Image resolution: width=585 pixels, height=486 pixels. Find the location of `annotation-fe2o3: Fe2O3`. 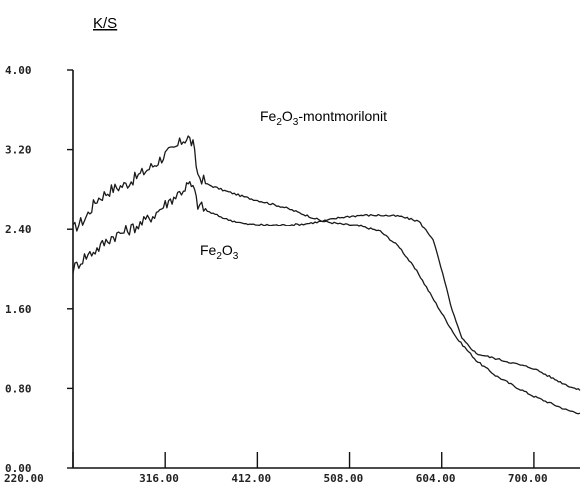

annotation-fe2o3: Fe2O3 is located at coordinates (219, 252).